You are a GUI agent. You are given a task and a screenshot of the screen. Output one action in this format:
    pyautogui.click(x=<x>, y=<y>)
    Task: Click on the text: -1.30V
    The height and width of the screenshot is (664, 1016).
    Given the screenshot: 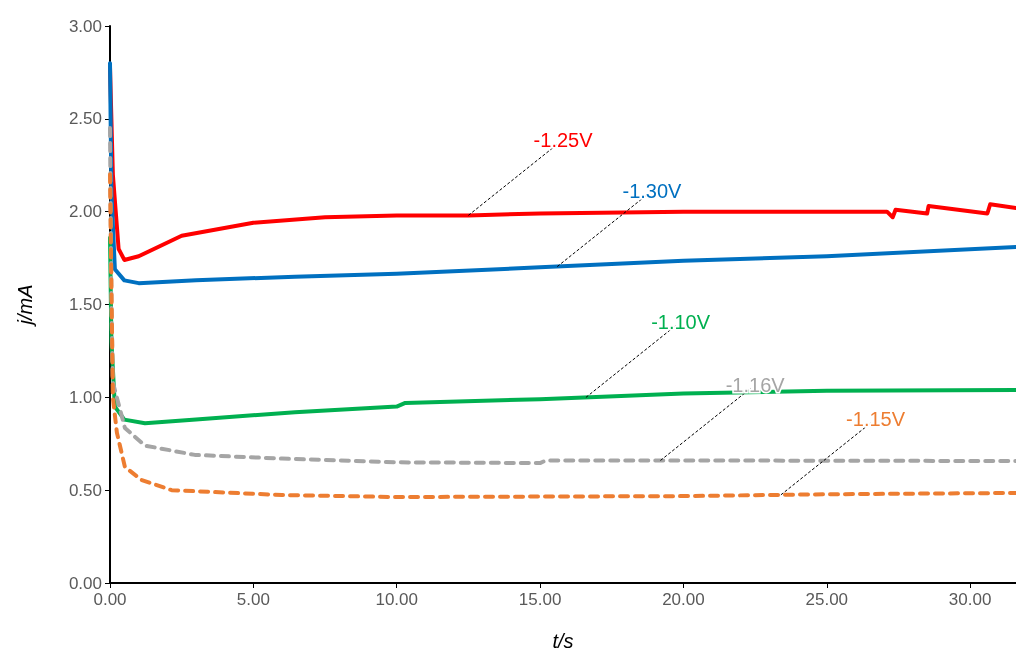 What is the action you would take?
    pyautogui.click(x=652, y=190)
    